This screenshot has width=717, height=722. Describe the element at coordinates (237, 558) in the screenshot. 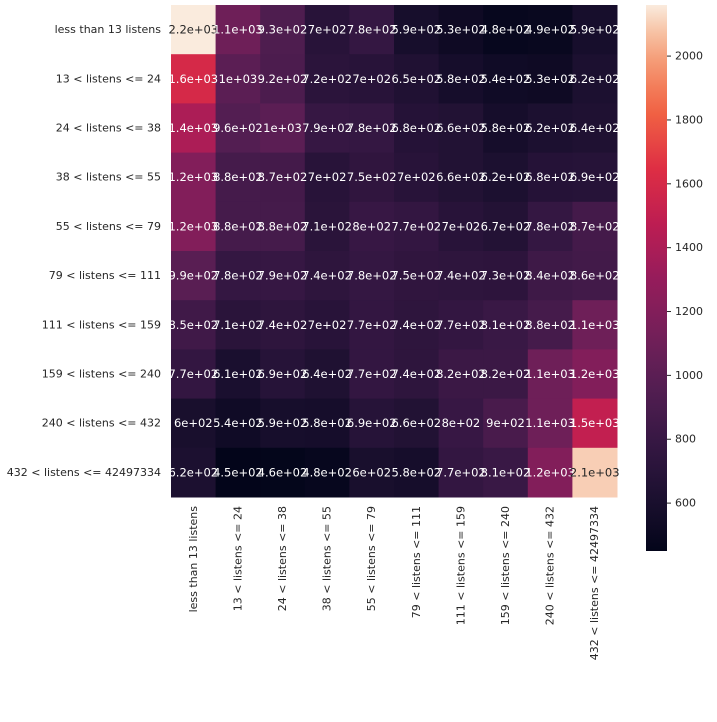

I see `x-tick-label: 13 < listens <= 24` at that location.